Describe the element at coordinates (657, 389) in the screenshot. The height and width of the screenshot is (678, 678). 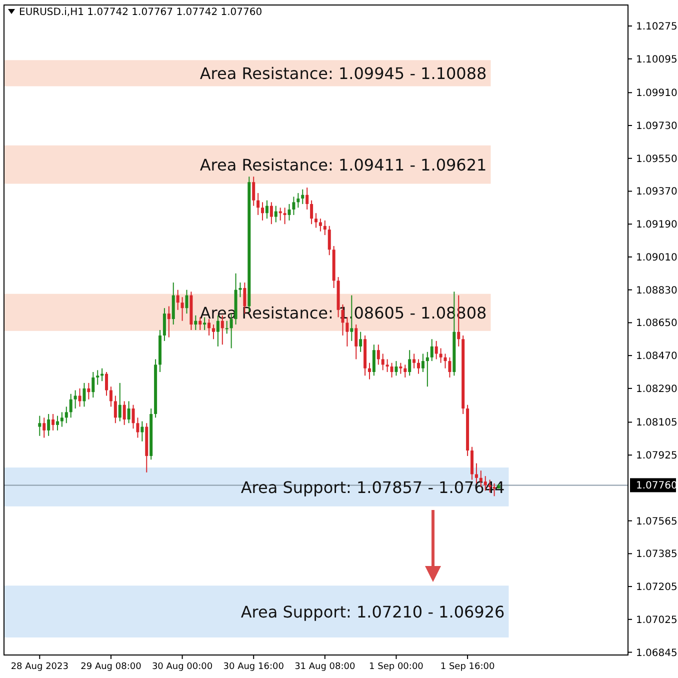
I see `y-tick-label: 1.08290` at that location.